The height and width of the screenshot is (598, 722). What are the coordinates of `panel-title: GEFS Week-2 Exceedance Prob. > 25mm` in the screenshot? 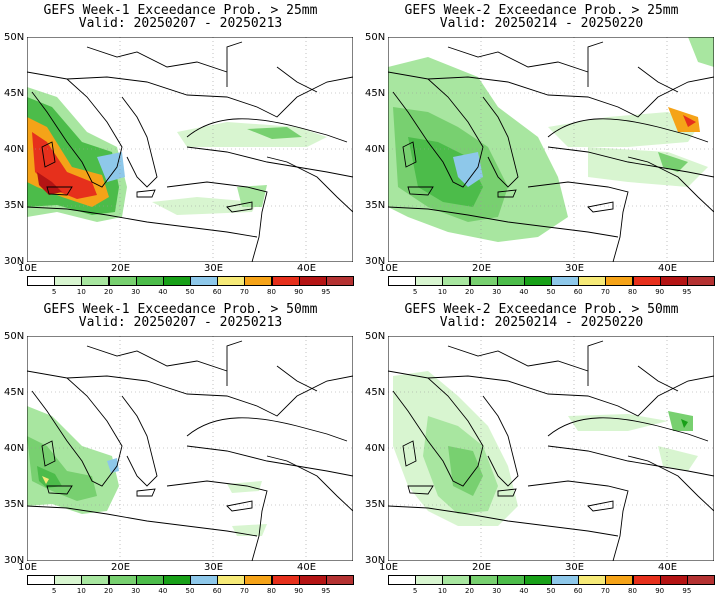 It's located at (541, 10).